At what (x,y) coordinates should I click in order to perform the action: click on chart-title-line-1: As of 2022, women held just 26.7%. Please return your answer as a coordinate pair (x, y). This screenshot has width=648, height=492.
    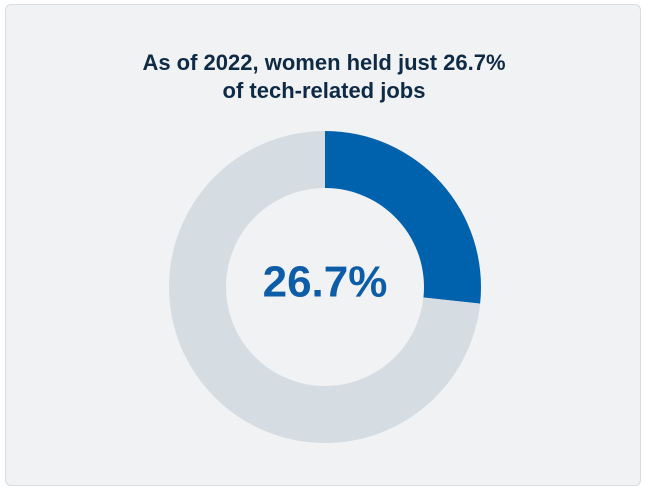
    Looking at the image, I should click on (324, 62).